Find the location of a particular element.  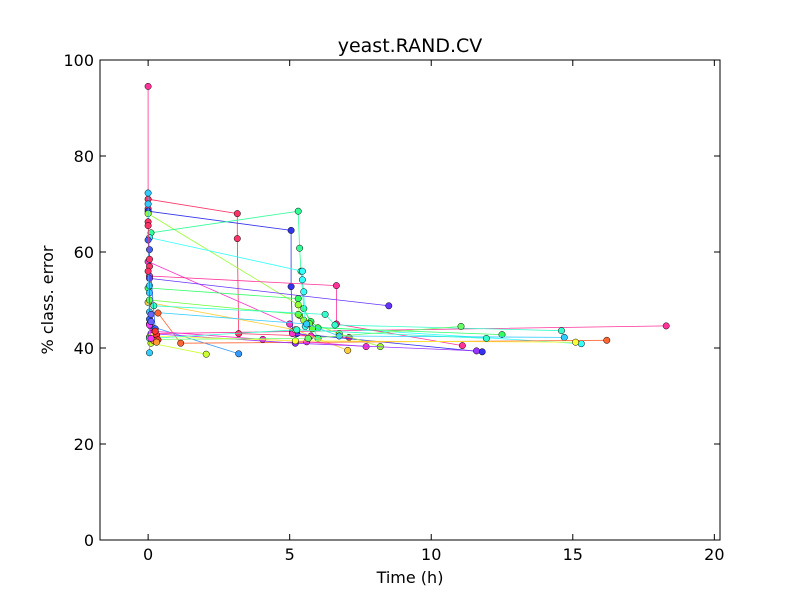

y-tick-label: 60 is located at coordinates (84, 252).